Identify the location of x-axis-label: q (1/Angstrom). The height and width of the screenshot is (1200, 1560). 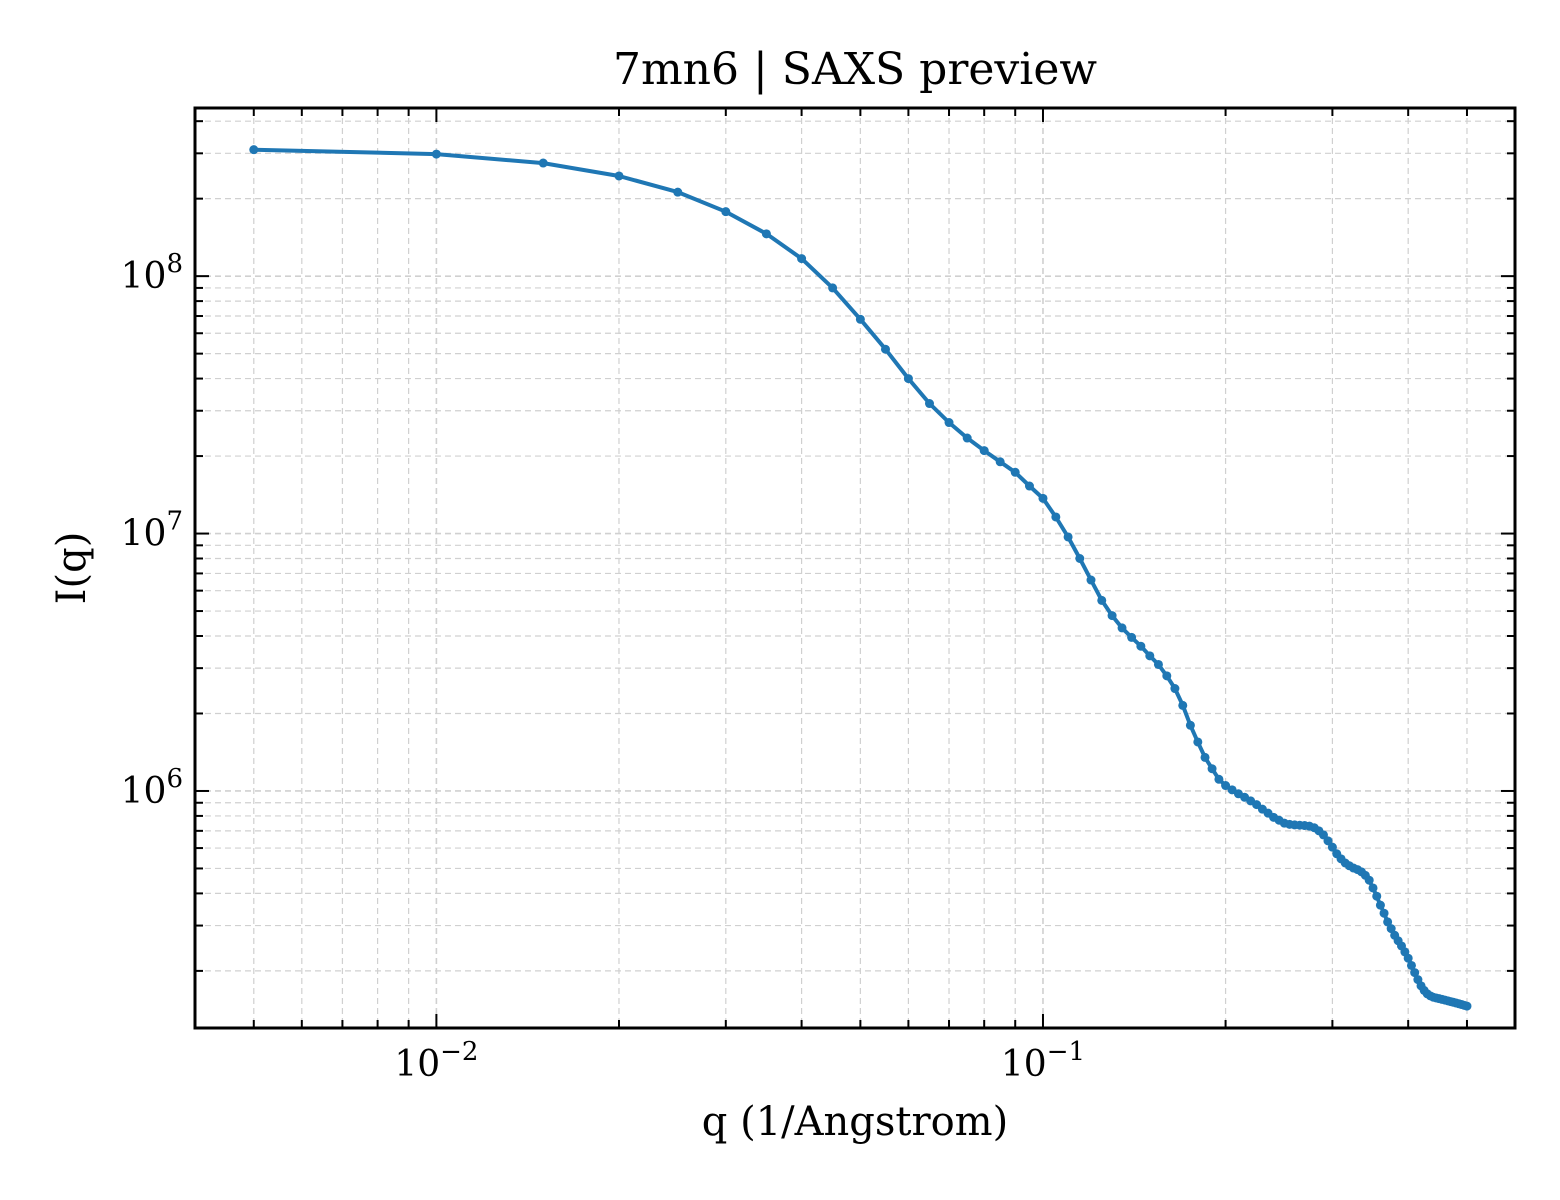
(855, 1122).